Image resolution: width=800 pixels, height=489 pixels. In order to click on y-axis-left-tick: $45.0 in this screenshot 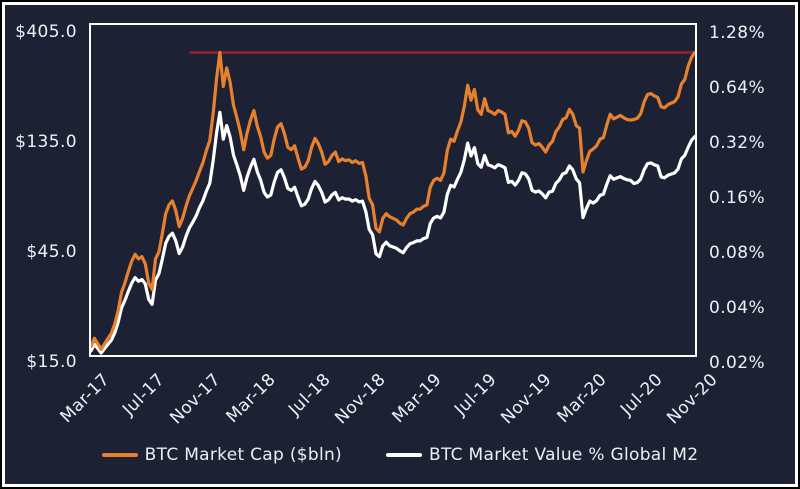, I will do `click(51, 252)`.